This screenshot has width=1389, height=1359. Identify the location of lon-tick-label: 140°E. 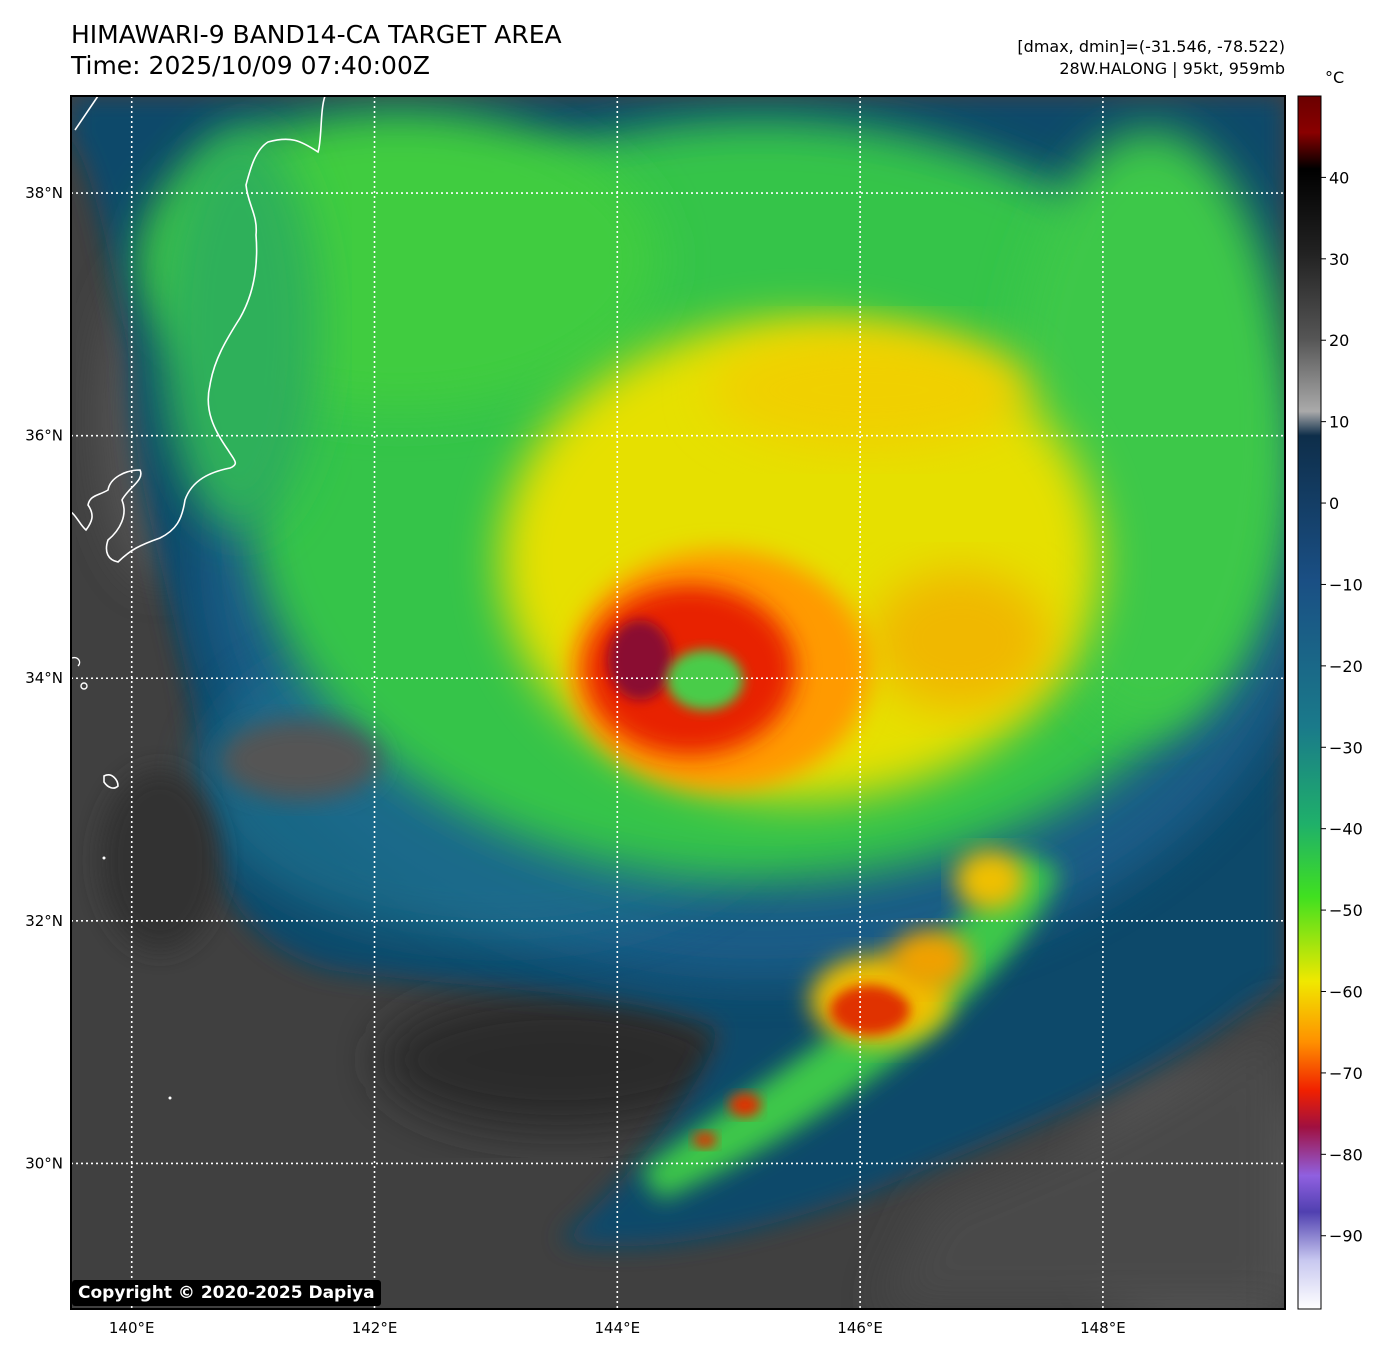
(132, 1328).